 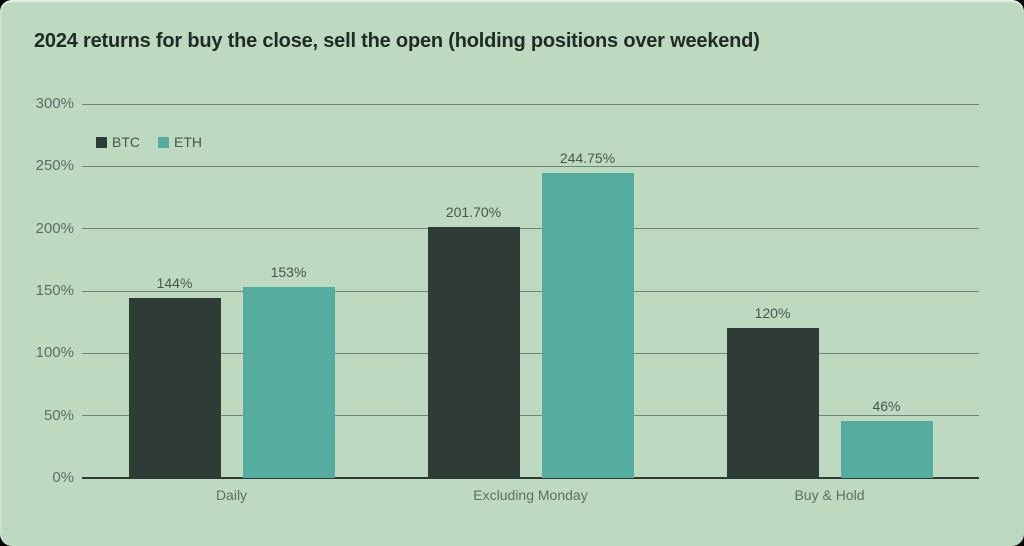 What do you see at coordinates (231, 495) in the screenshot?
I see `x-category-label: Daily` at bounding box center [231, 495].